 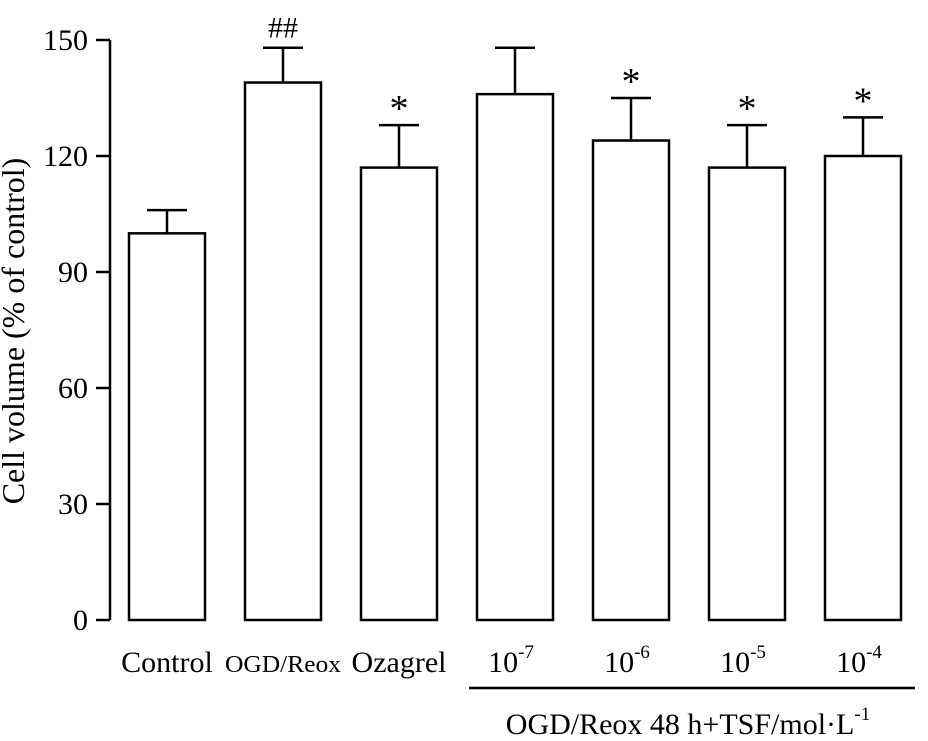 I want to click on y-tick-label-60: 60, so click(x=73, y=388).